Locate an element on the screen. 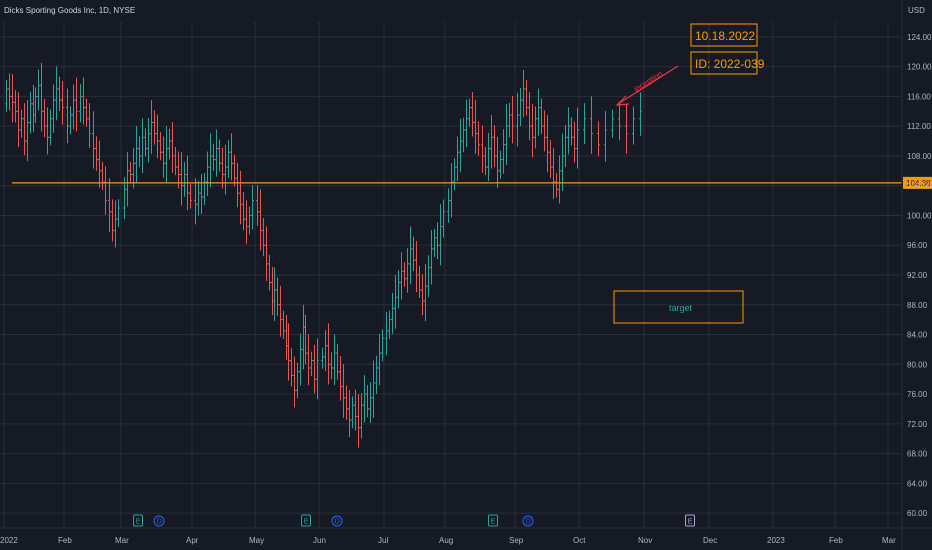 The image size is (932, 550). earnings-marker: E is located at coordinates (306, 520).